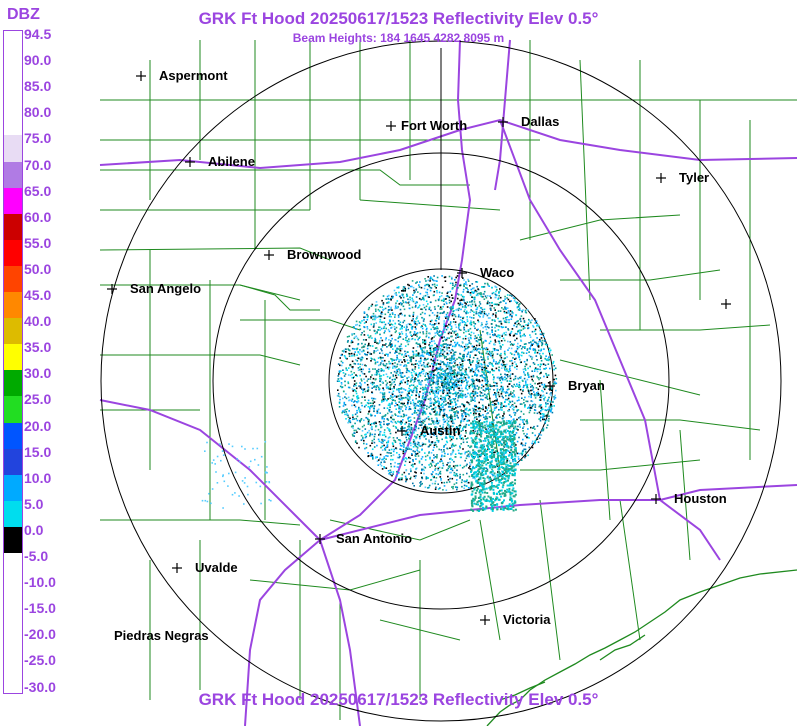  What do you see at coordinates (630, 570) in the screenshot?
I see `county-line` at bounding box center [630, 570].